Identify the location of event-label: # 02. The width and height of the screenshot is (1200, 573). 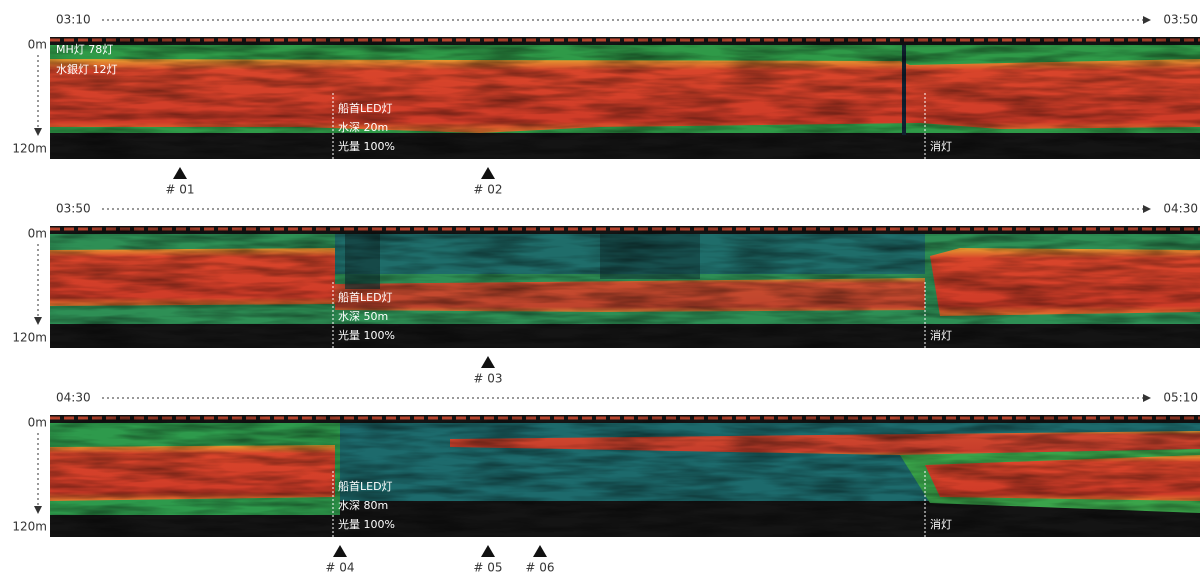
(487, 190).